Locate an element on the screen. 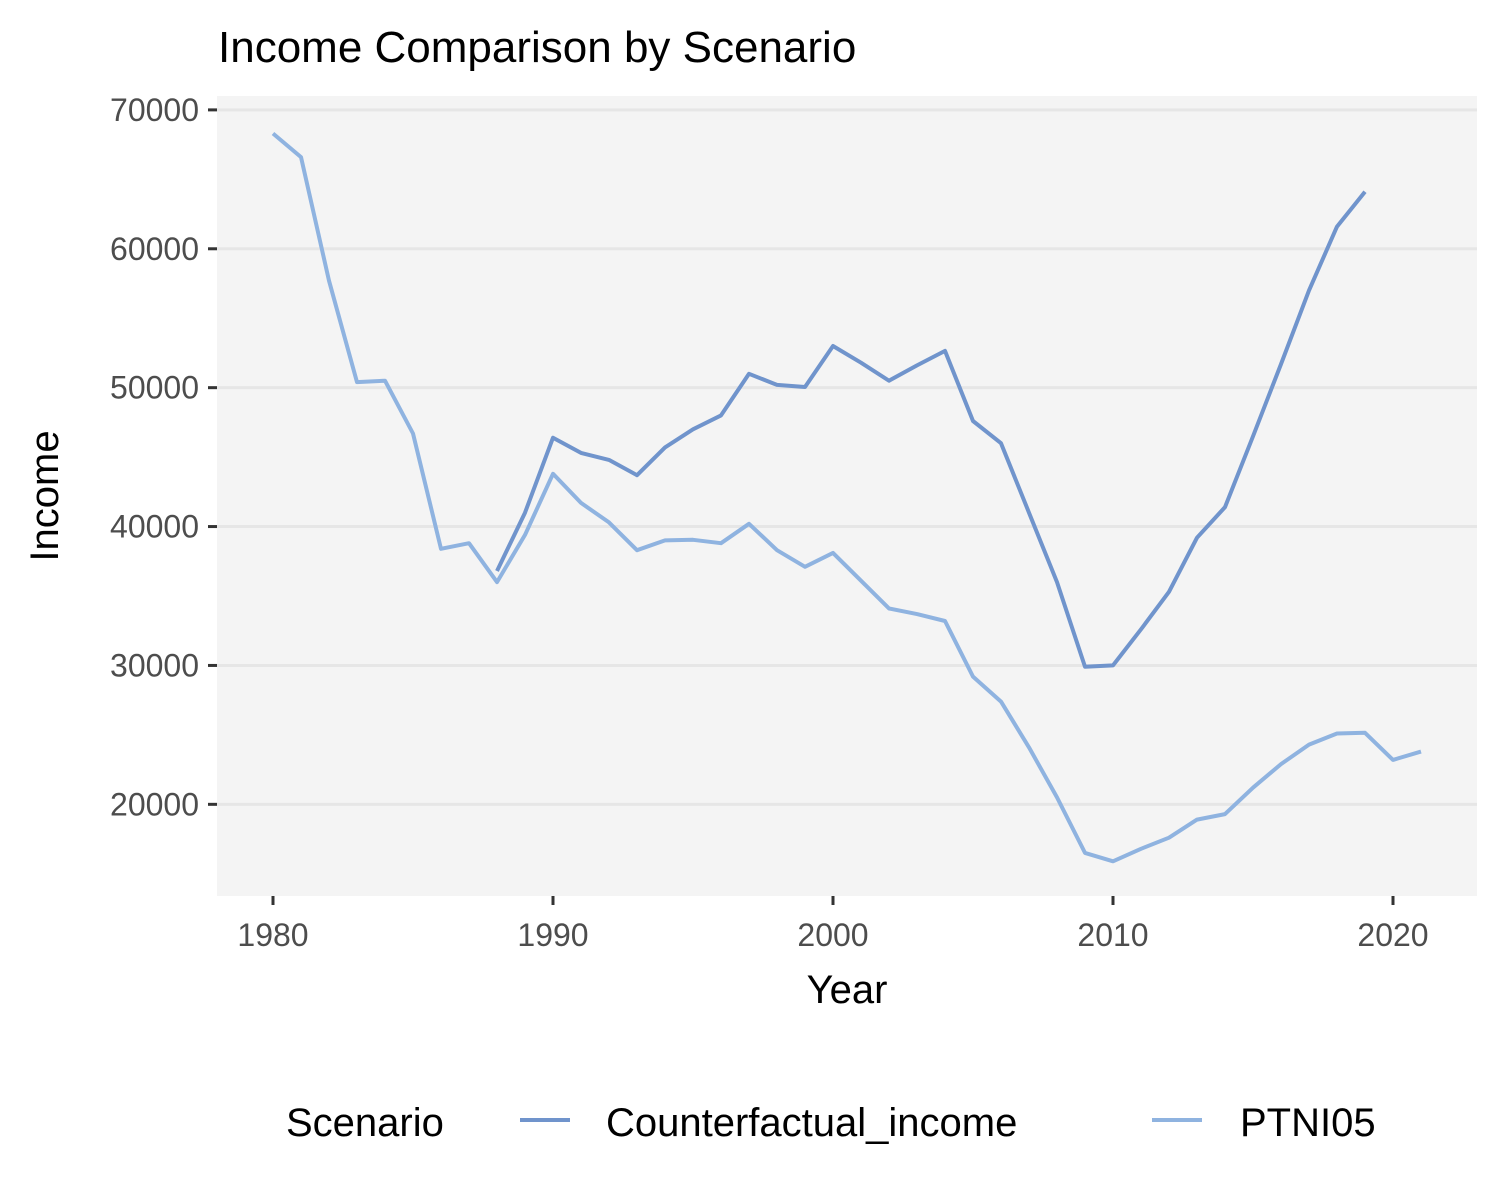 Image resolution: width=1500 pixels, height=1200 pixels. y-tick-label: 30000 is located at coordinates (154, 665).